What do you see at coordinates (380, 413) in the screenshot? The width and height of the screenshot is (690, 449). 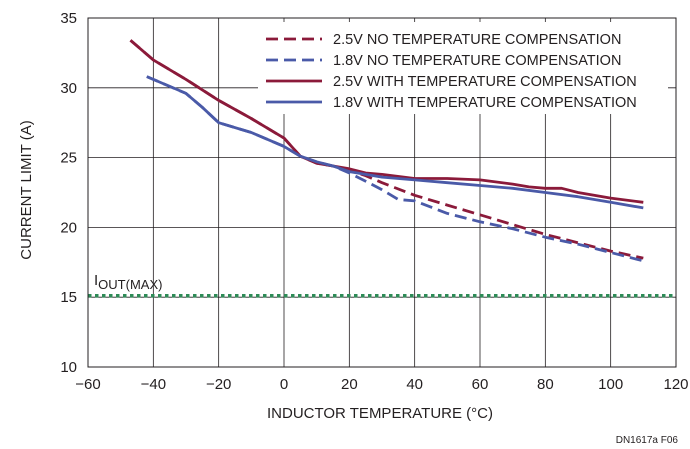 I see `x-axis-title: INDUCTOR TEMPERATURE (°C)` at bounding box center [380, 413].